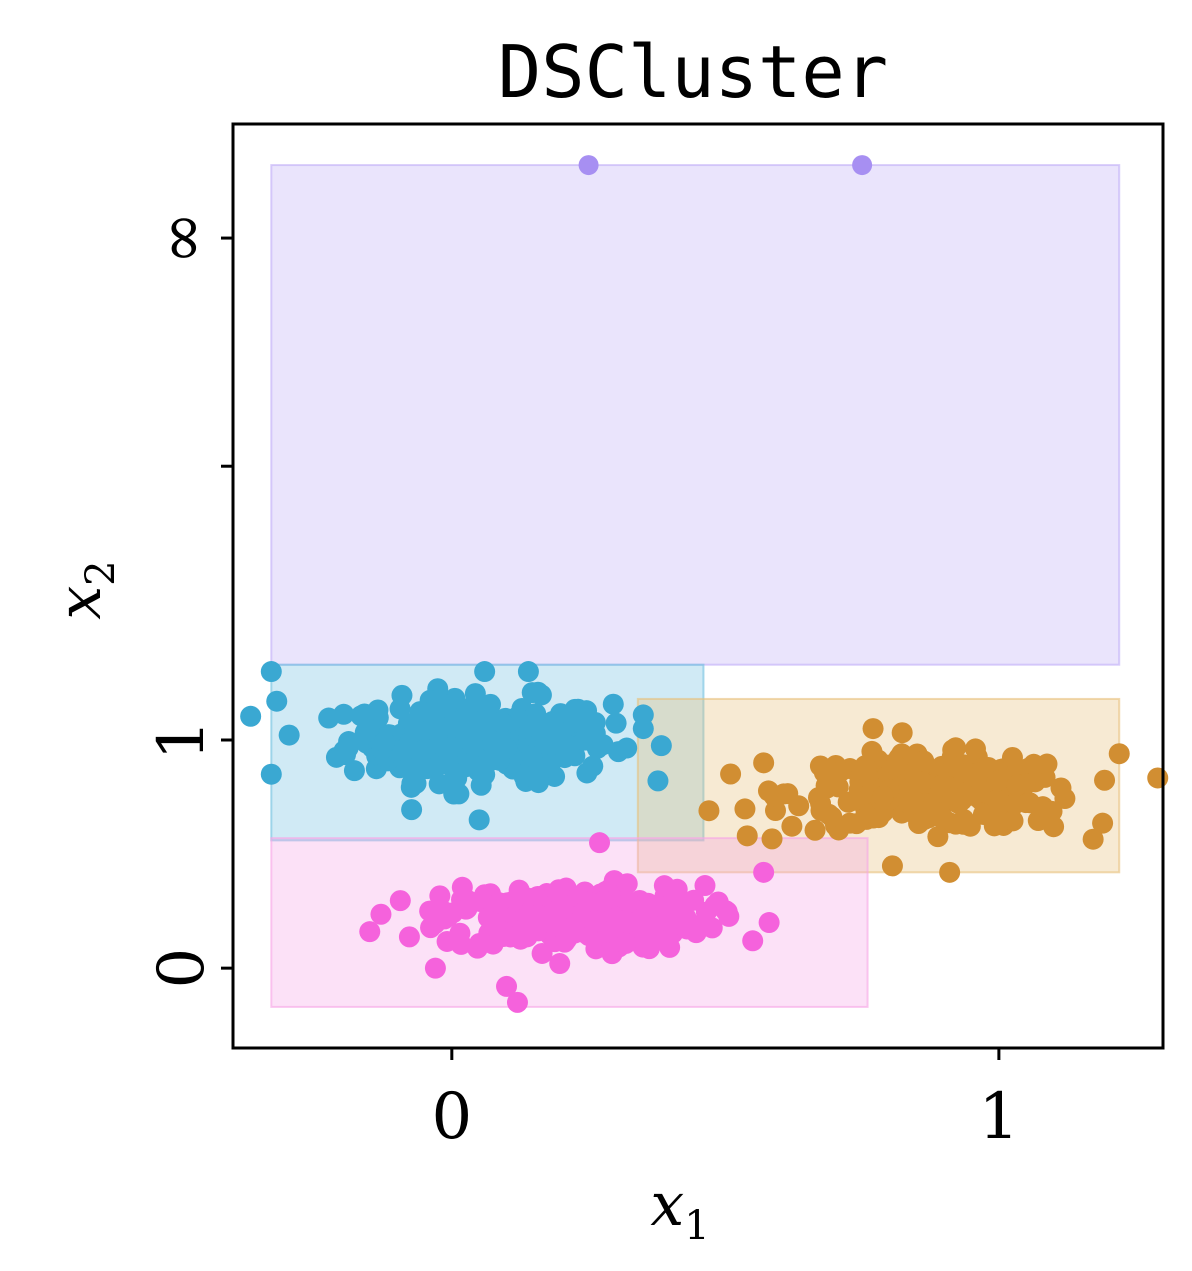 Image resolution: width=1192 pixels, height=1271 pixels. What do you see at coordinates (182, 237) in the screenshot?
I see `y-tick-label: ∞` at bounding box center [182, 237].